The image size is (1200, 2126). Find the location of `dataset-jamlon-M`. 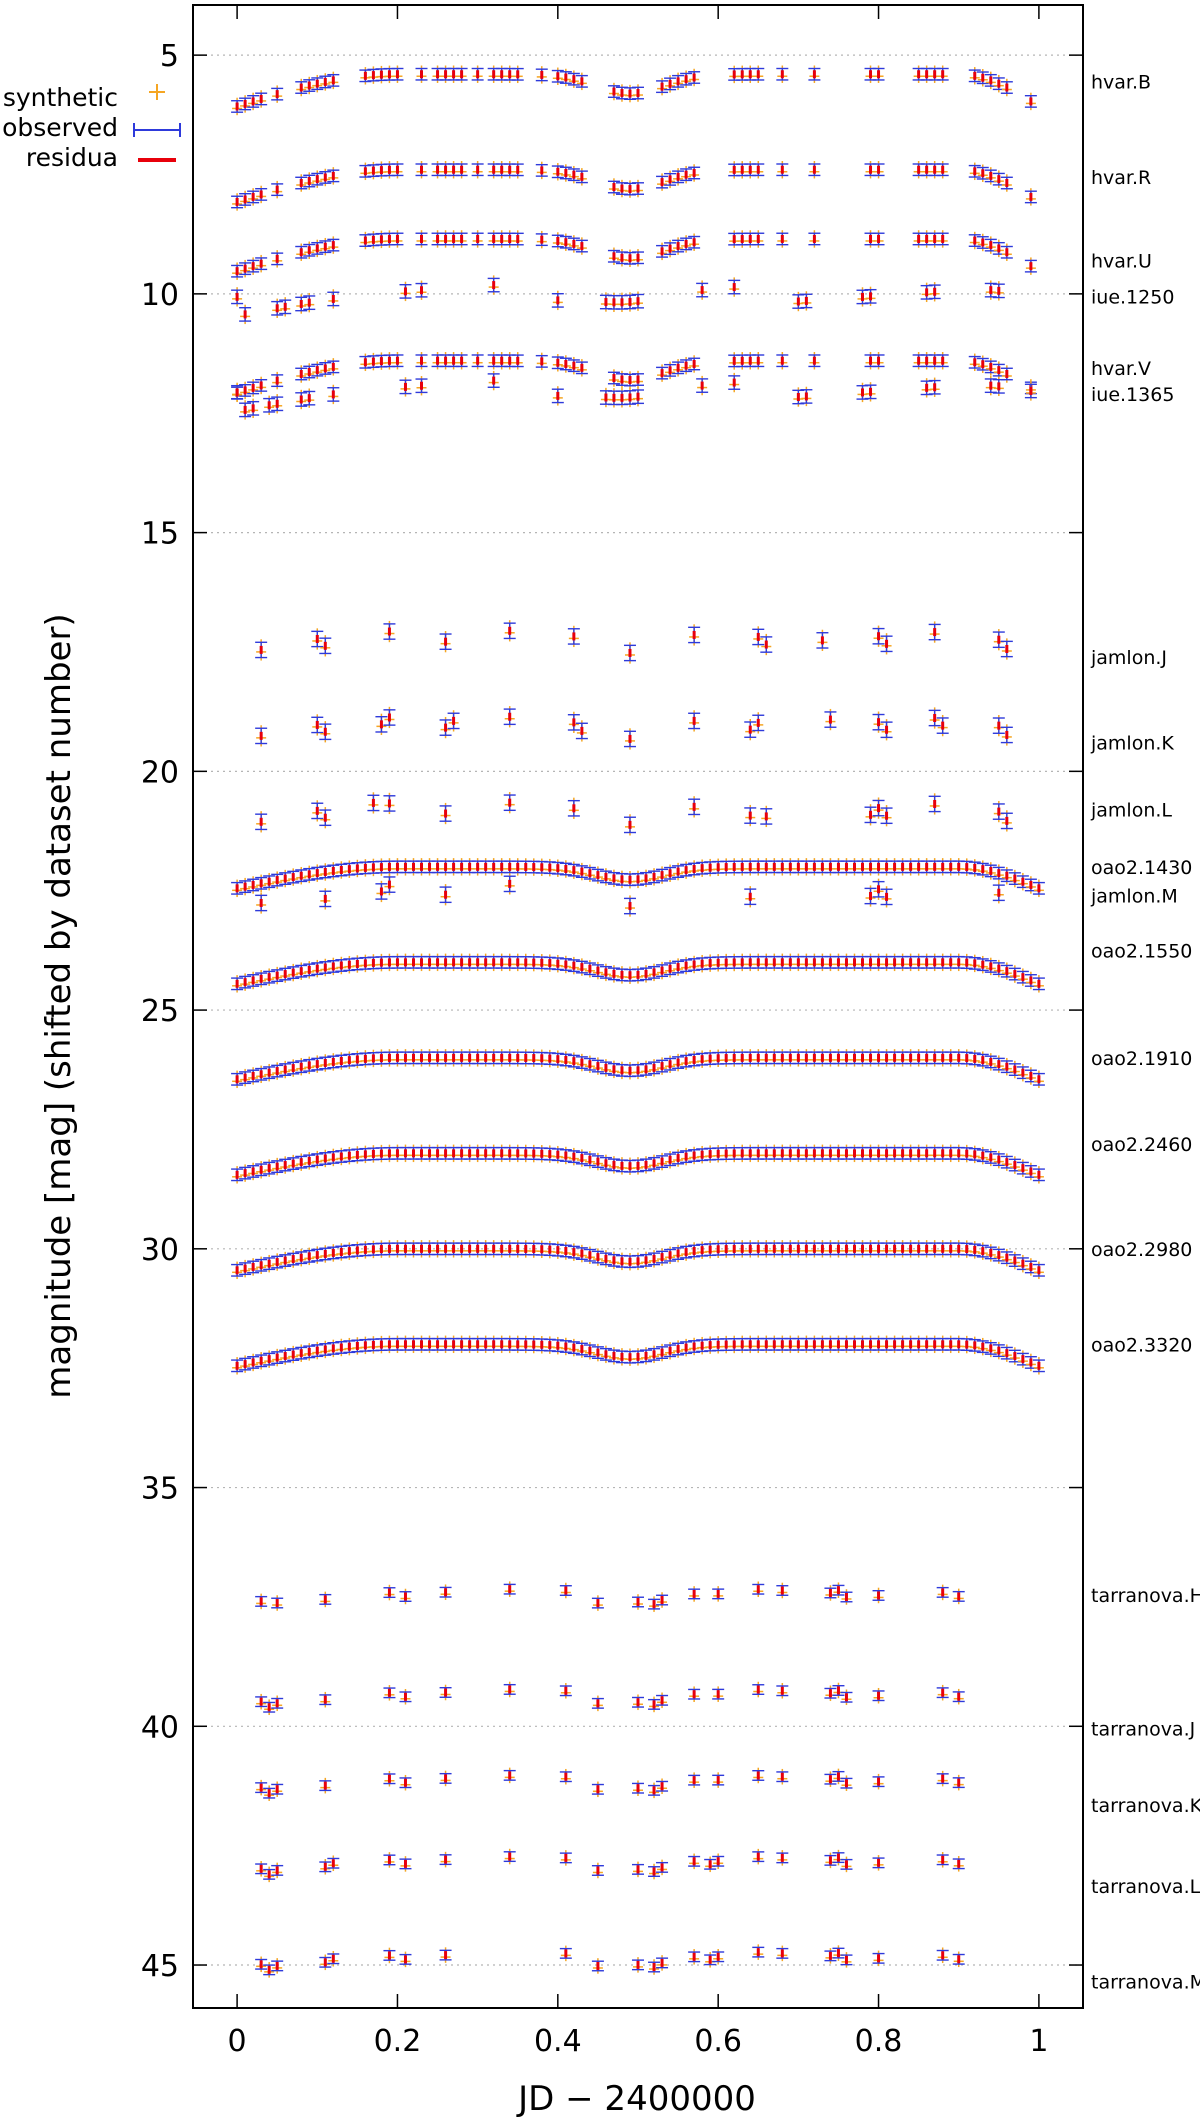

dataset-jamlon-M is located at coordinates (630, 895).